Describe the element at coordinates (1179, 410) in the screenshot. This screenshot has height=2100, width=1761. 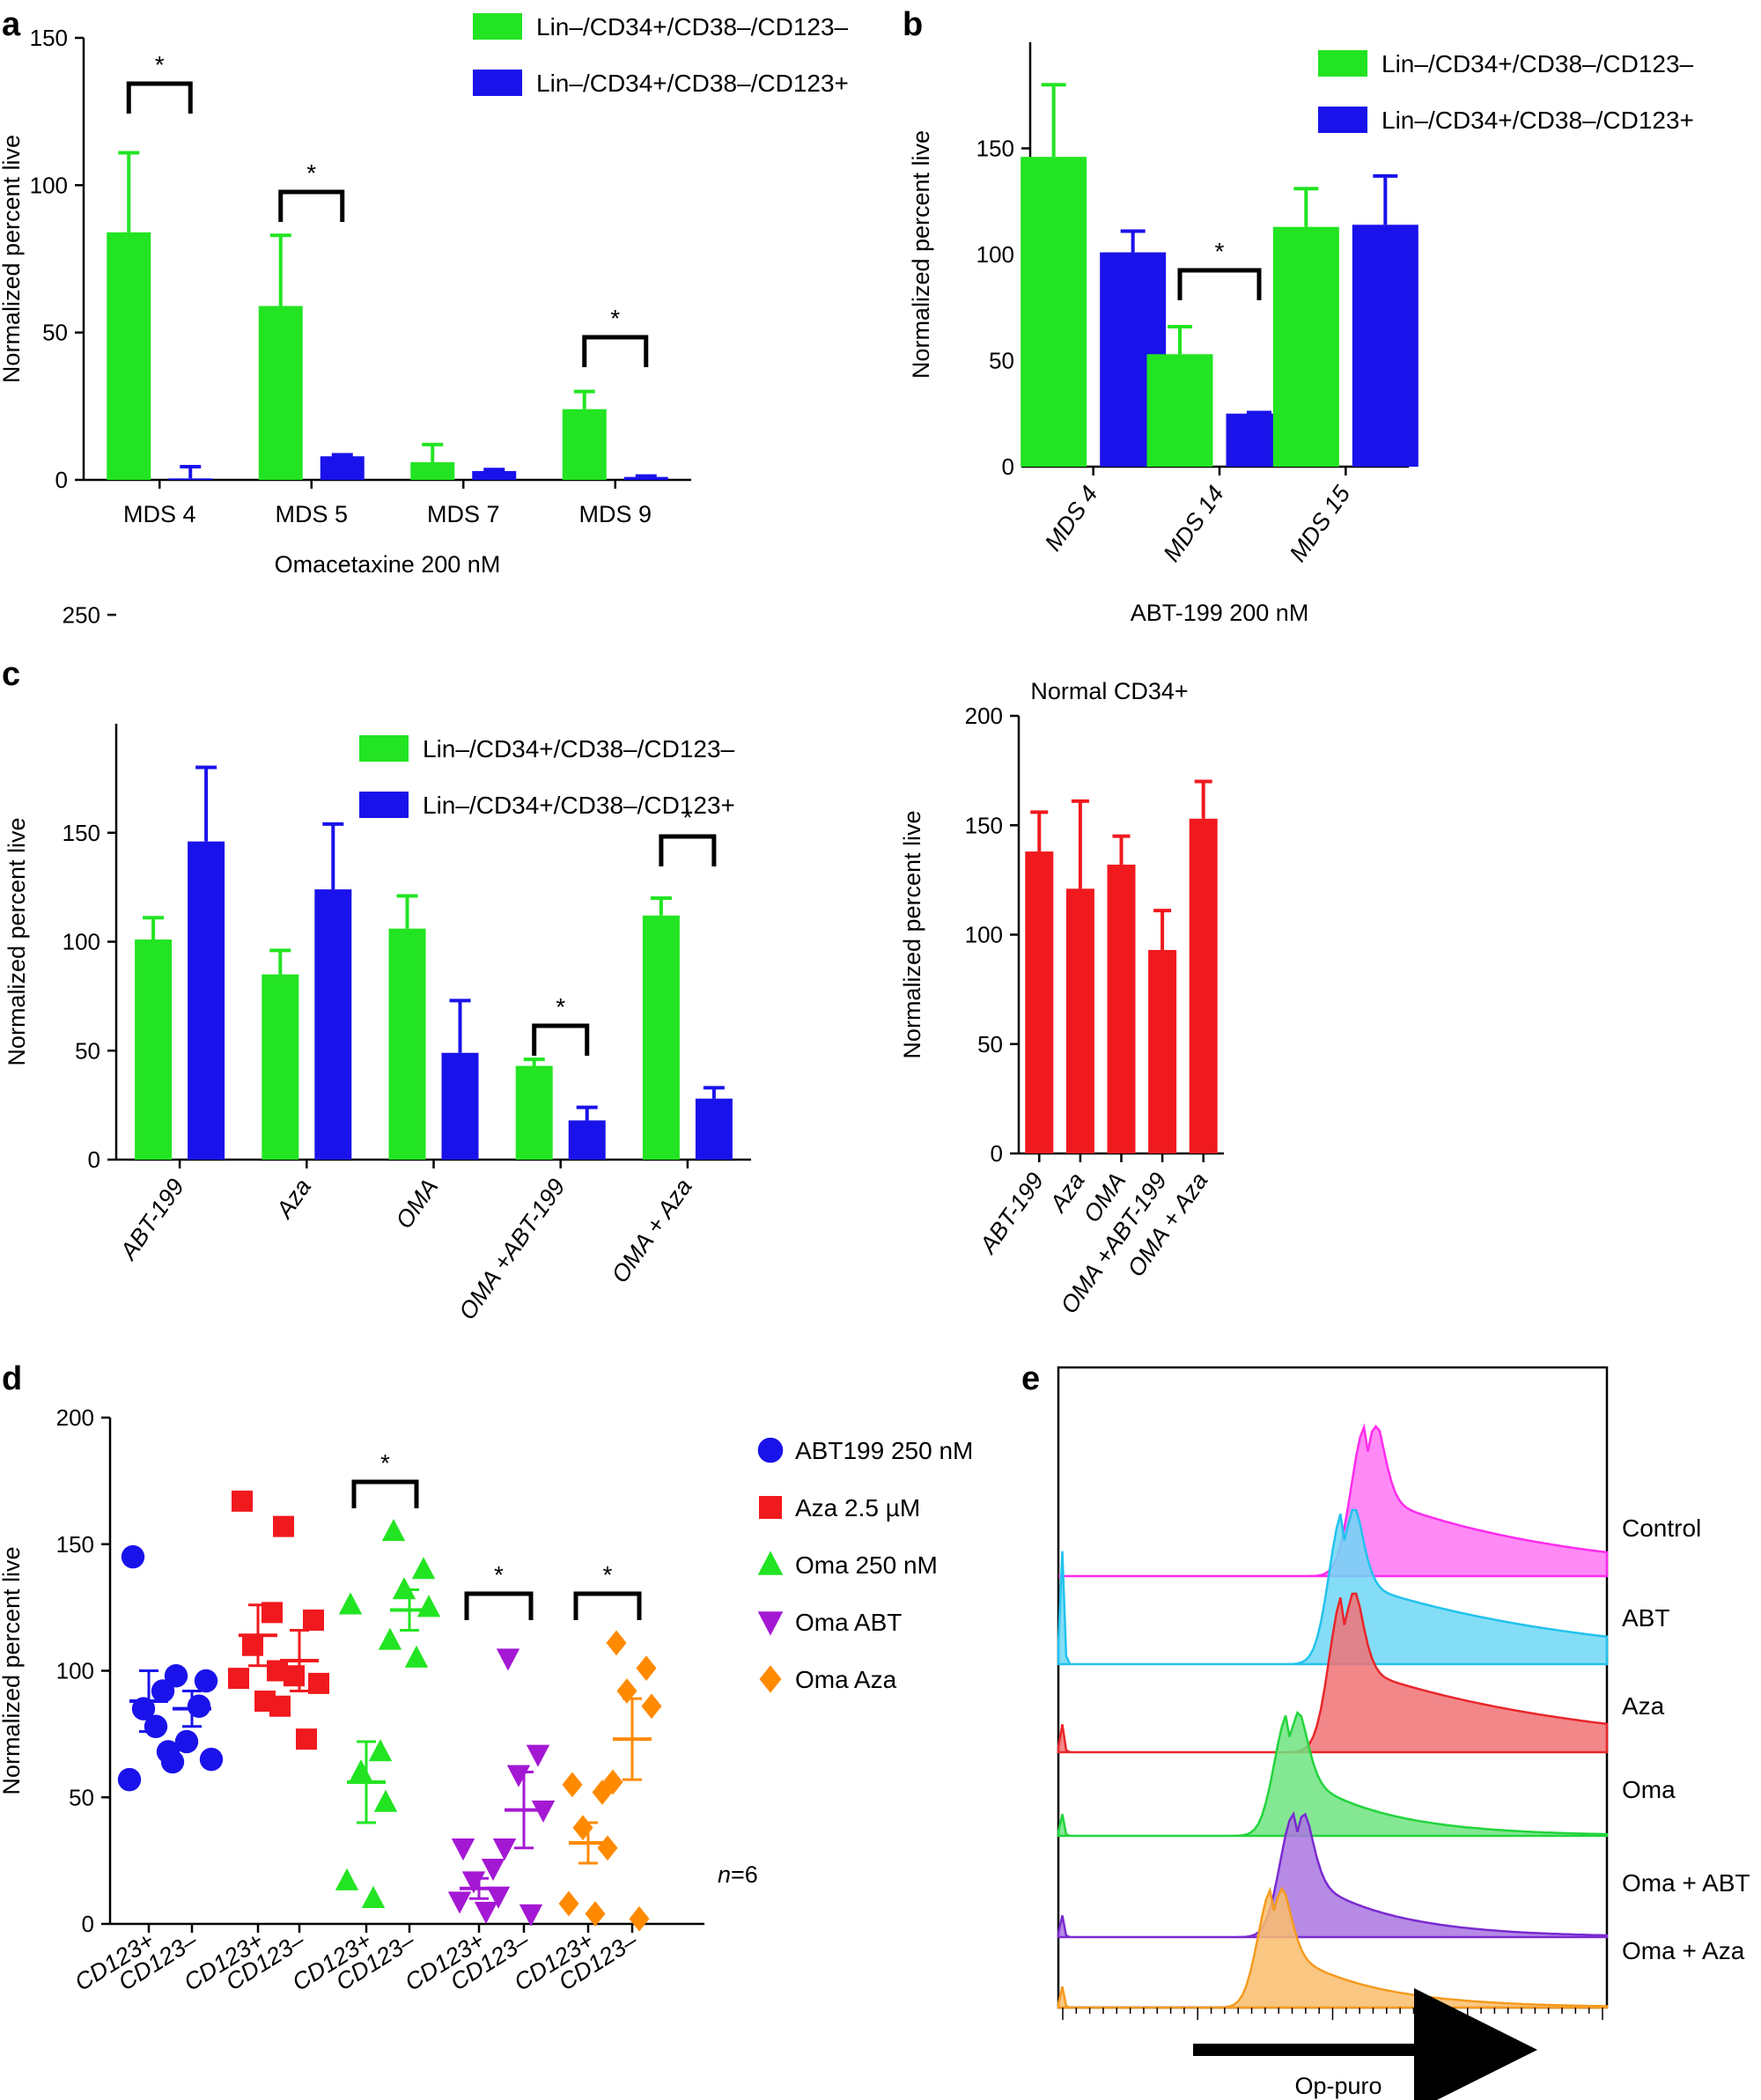
I see `b-bar-MDS-14-cd123neg` at that location.